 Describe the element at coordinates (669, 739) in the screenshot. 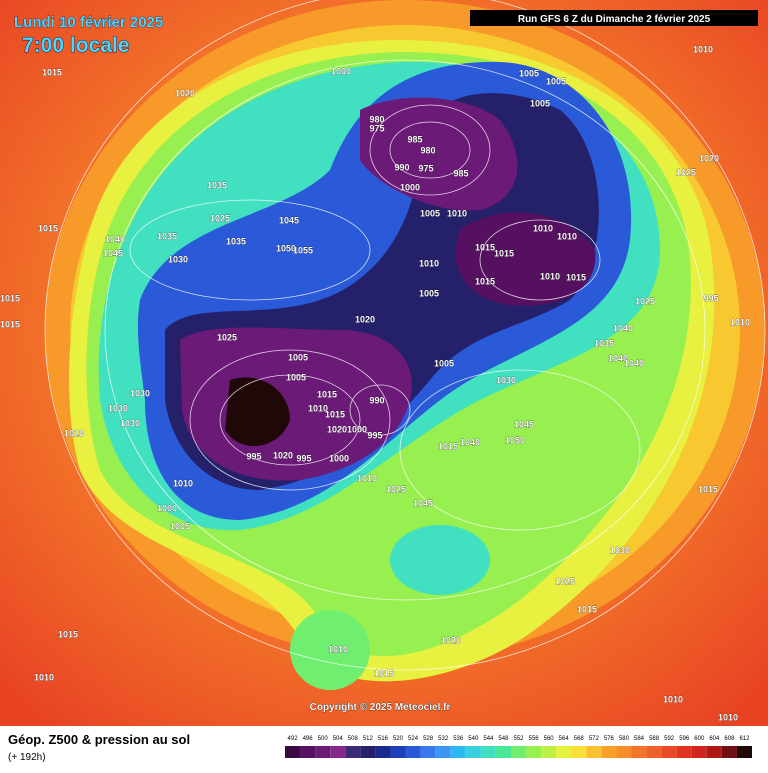

I see `scale-label: 592` at that location.